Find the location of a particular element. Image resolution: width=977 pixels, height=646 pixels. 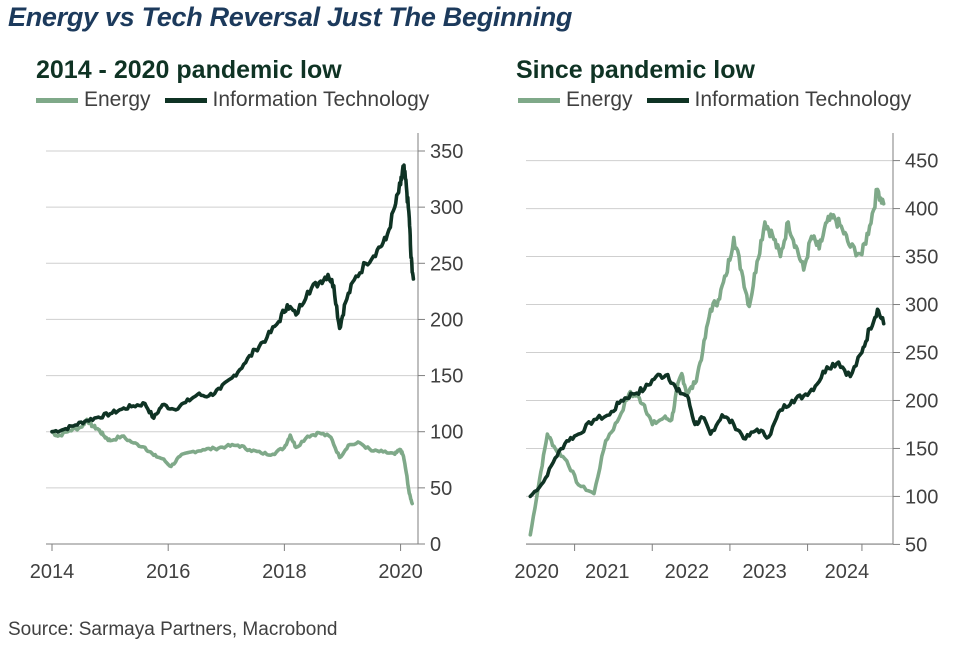

y-tick-label: 400 is located at coordinates (921, 210).